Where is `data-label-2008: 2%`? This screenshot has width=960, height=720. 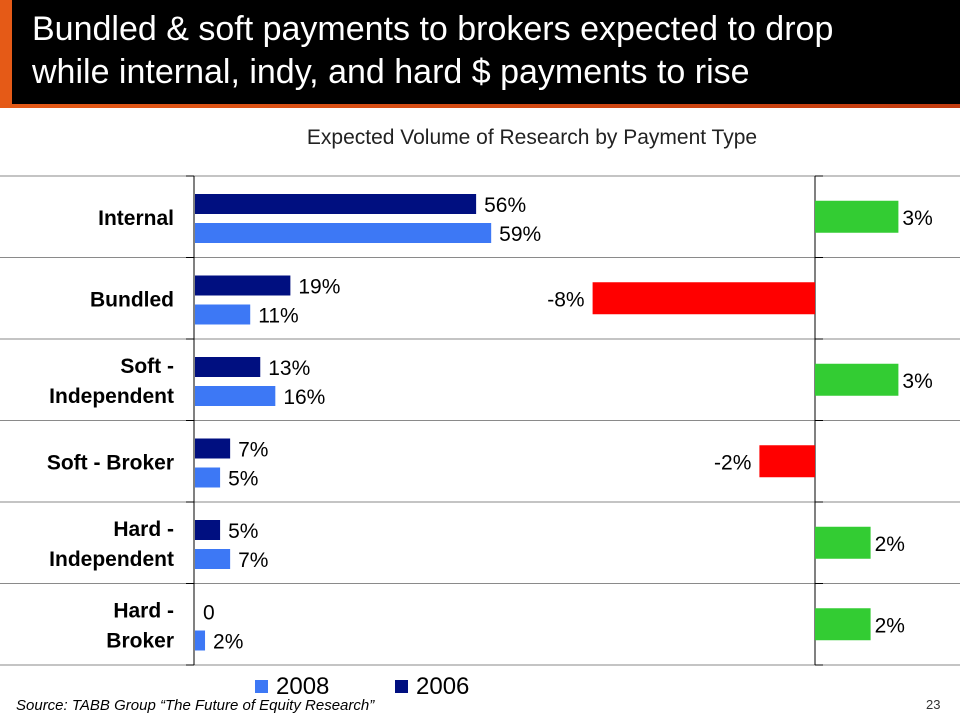 data-label-2008: 2% is located at coordinates (228, 642).